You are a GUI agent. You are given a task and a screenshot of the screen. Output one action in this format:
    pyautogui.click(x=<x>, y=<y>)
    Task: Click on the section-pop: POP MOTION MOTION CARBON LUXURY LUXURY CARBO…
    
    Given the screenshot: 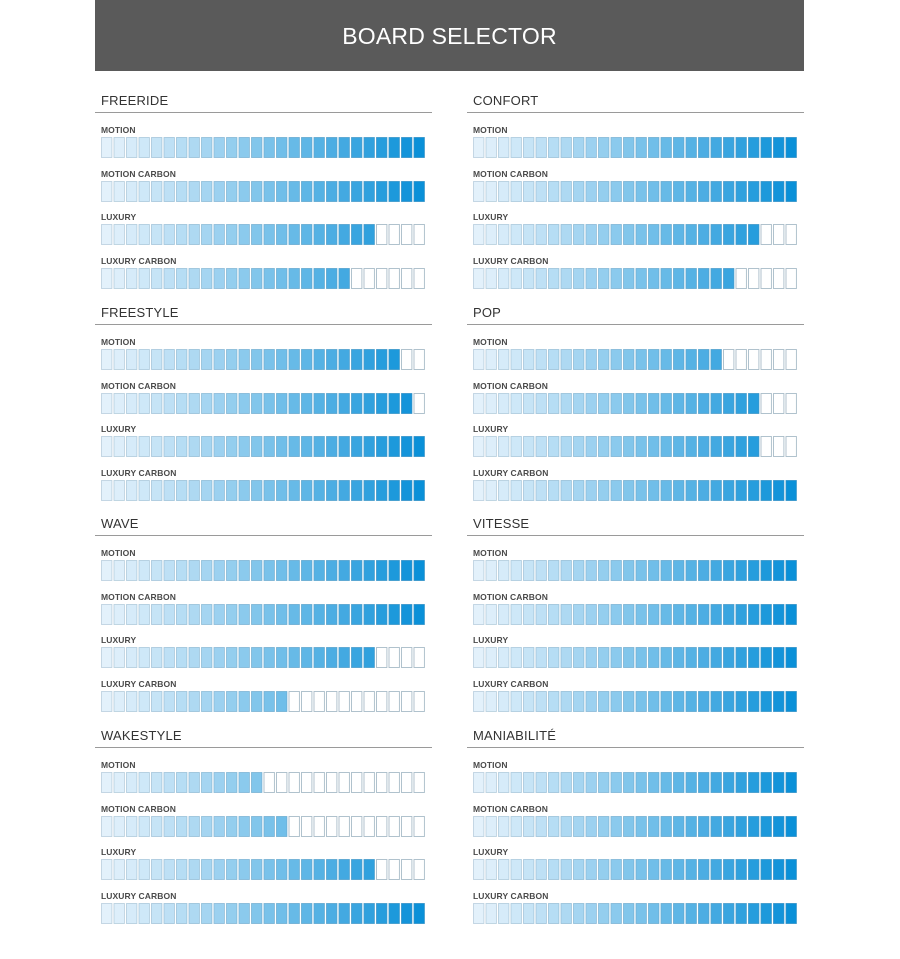 What is the action you would take?
    pyautogui.click(x=635, y=405)
    